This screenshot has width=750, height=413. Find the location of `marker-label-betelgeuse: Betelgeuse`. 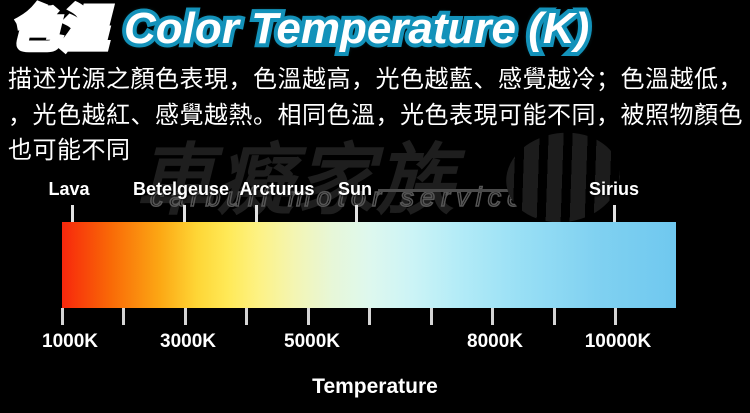

marker-label-betelgeuse: Betelgeuse is located at coordinates (181, 189).